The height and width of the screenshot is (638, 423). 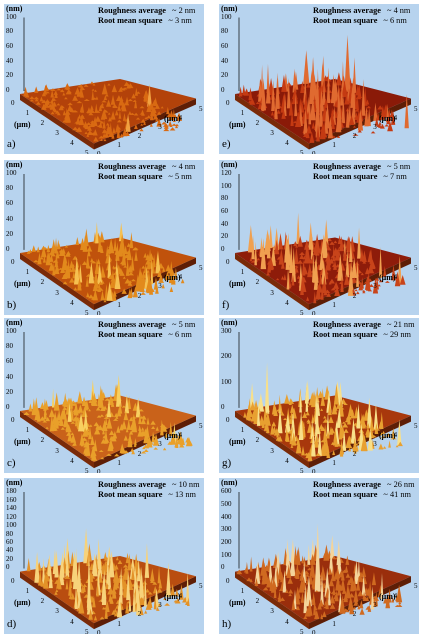 What do you see at coordinates (223, 567) in the screenshot?
I see `z-axis-tick-label: 0` at bounding box center [223, 567].